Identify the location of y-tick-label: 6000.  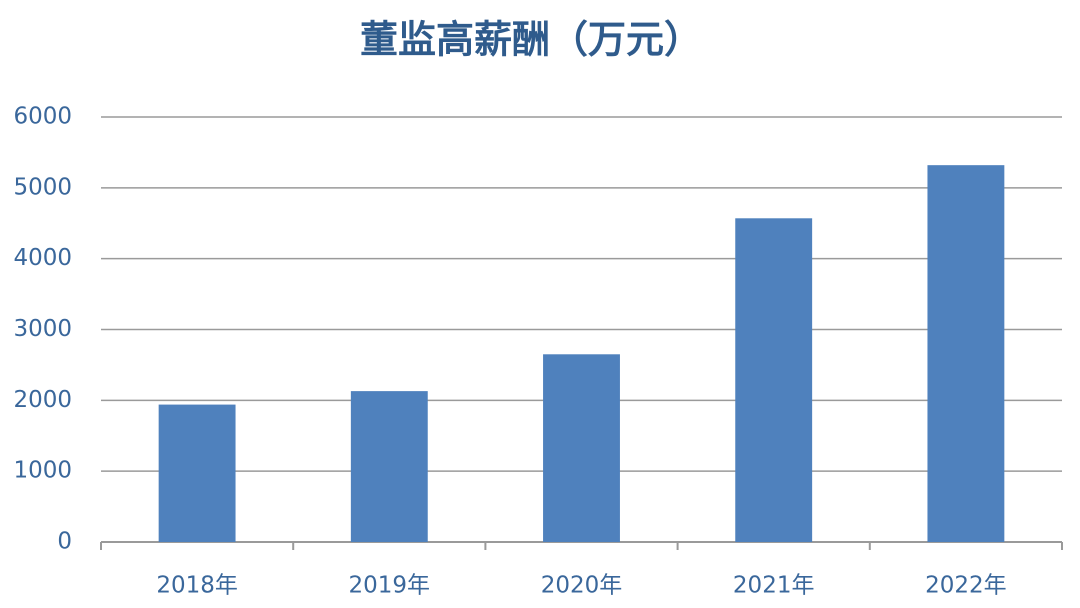
(42, 117).